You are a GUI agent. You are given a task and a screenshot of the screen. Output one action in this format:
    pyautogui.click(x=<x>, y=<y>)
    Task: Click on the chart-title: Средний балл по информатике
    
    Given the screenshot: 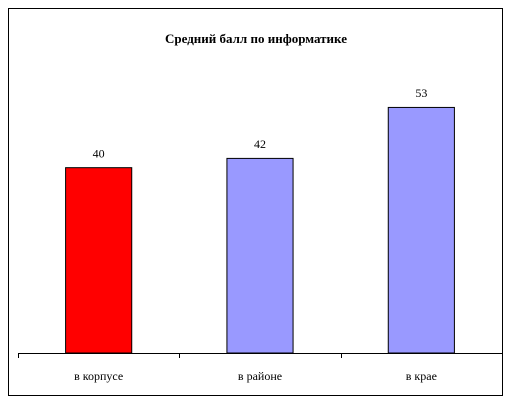 What is the action you would take?
    pyautogui.click(x=256, y=38)
    